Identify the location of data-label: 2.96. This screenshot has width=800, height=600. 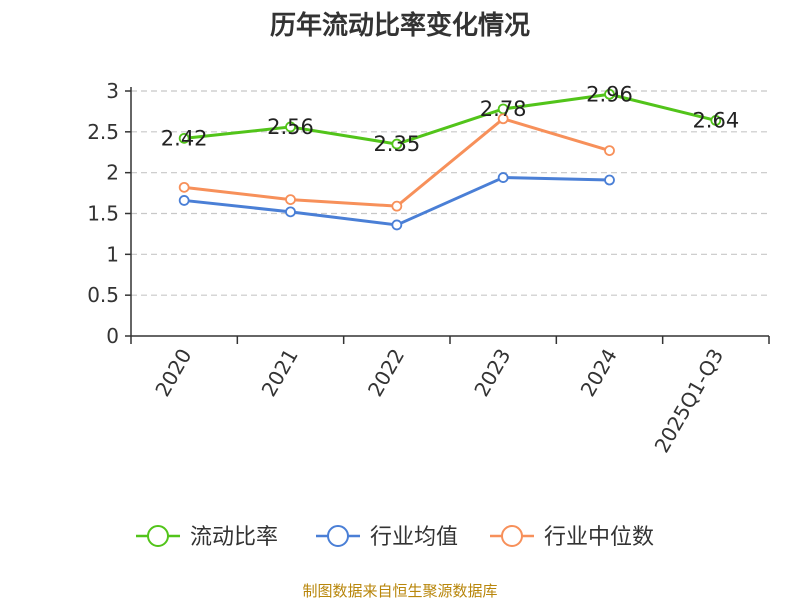
(609, 94).